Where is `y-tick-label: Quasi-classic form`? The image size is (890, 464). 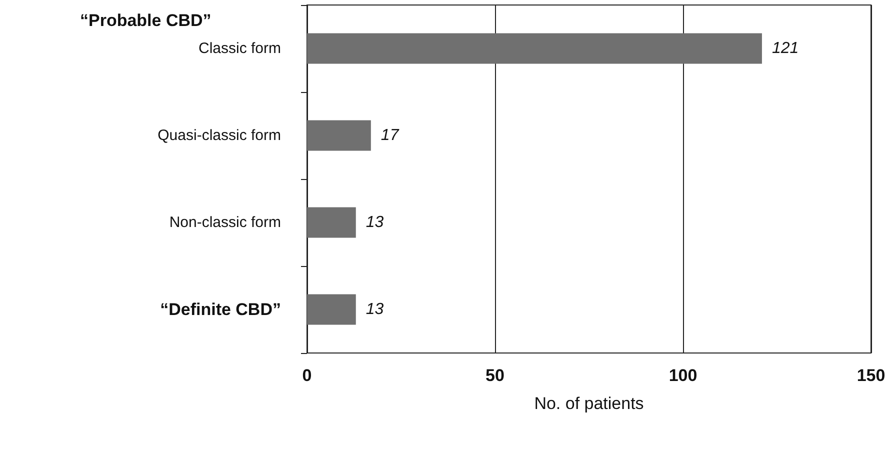 y-tick-label: Quasi-classic form is located at coordinates (219, 135).